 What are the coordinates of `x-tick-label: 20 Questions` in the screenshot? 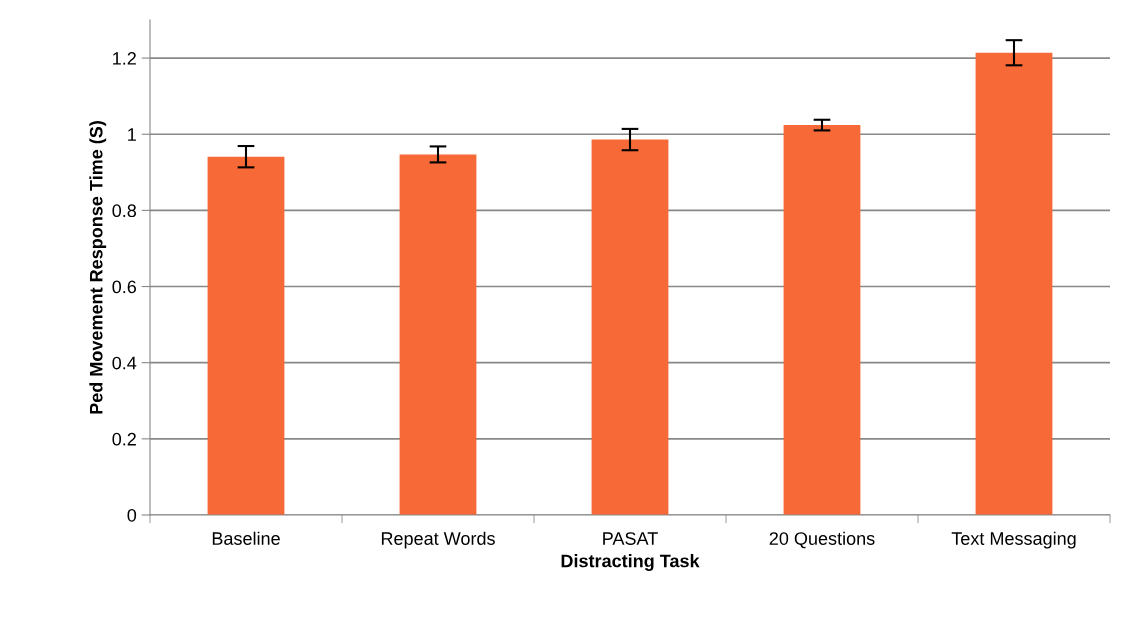 It's located at (822, 540).